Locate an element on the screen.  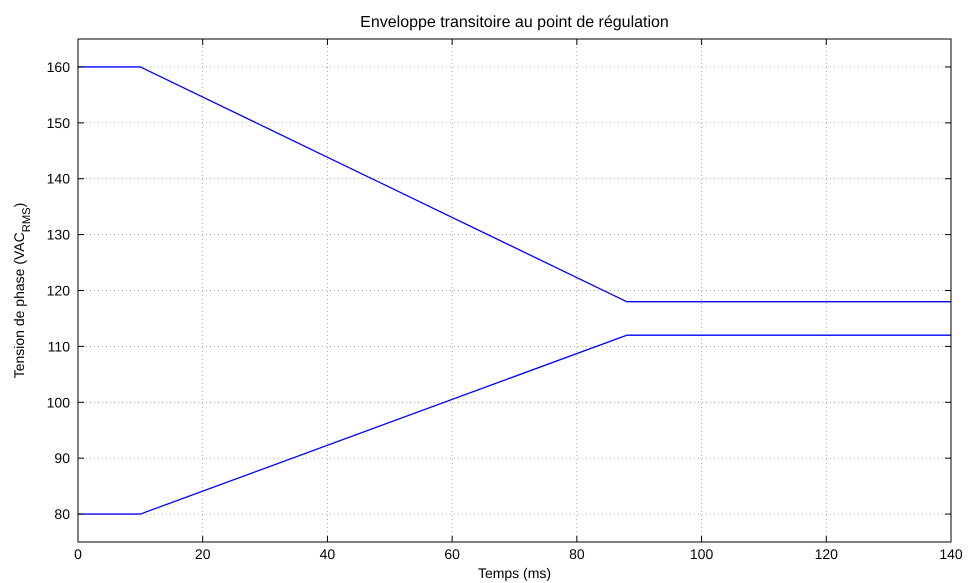
x-axis-title: Temps (ms) is located at coordinates (515, 573).